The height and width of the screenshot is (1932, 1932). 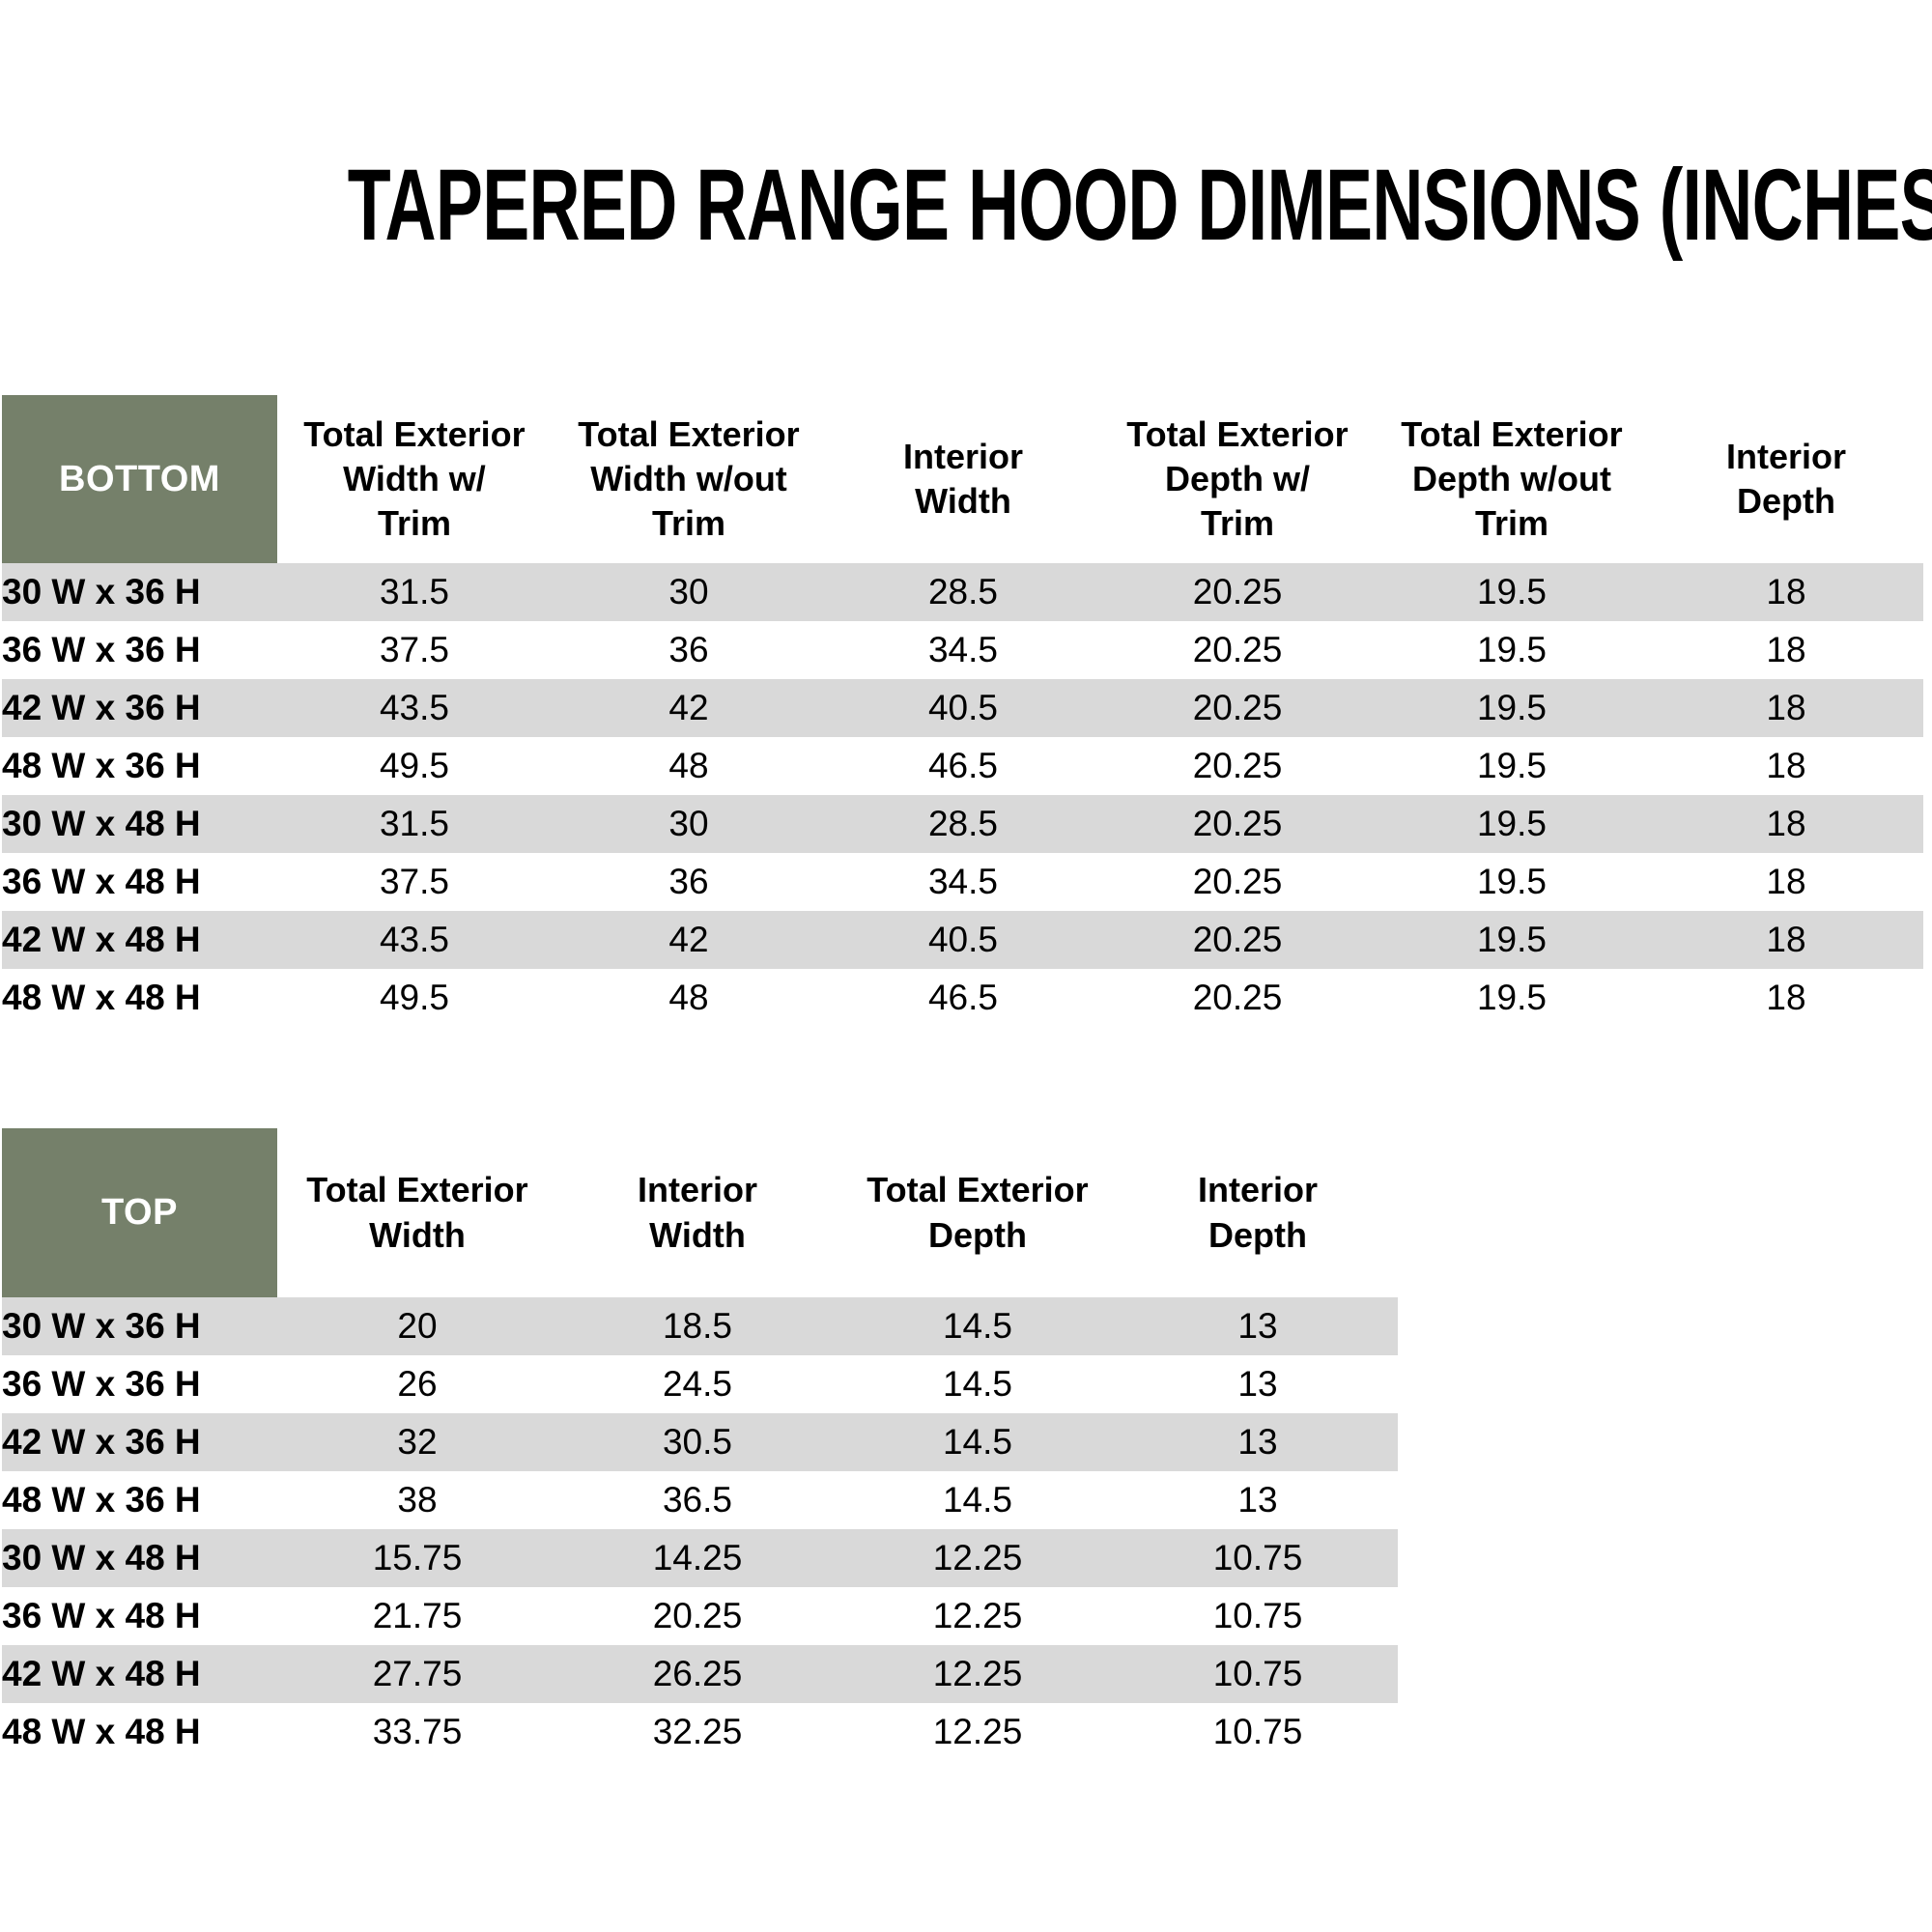 I want to click on value-cell: 21.75, so click(x=417, y=1615).